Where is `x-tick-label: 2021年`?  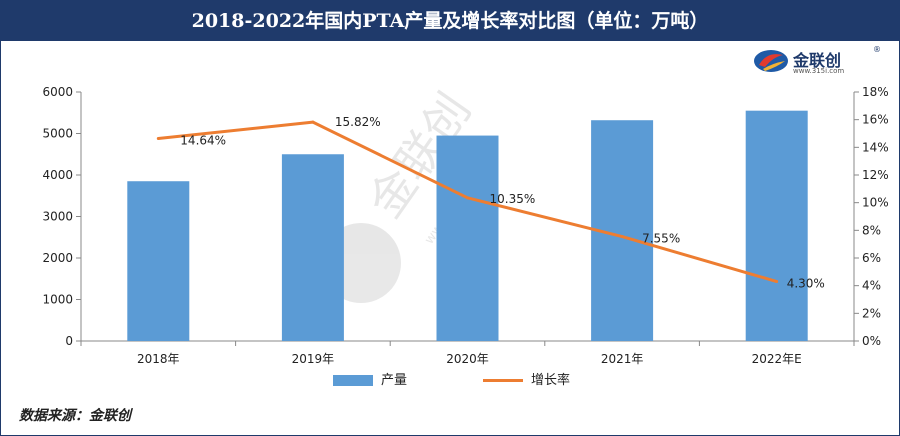
x-tick-label: 2021年 is located at coordinates (622, 359).